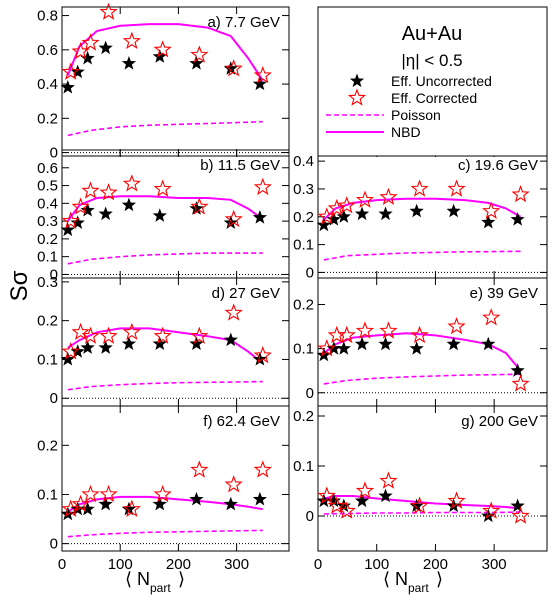  Describe the element at coordinates (406, 132) in the screenshot. I see `legend-label: NBD` at that location.